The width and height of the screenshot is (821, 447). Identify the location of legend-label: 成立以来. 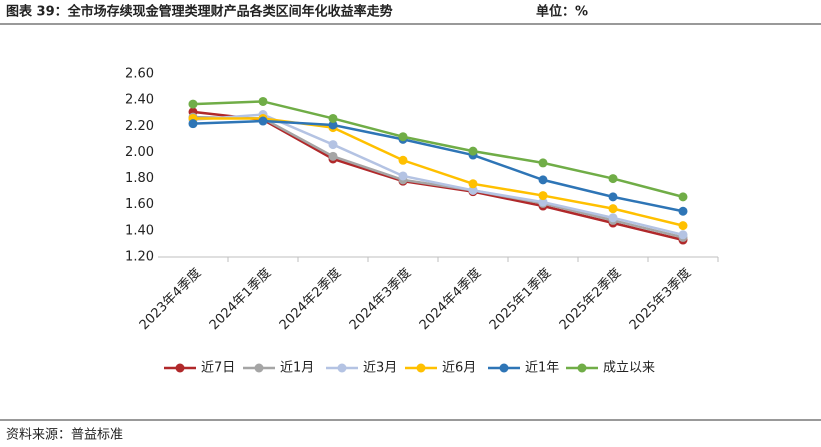
(629, 368).